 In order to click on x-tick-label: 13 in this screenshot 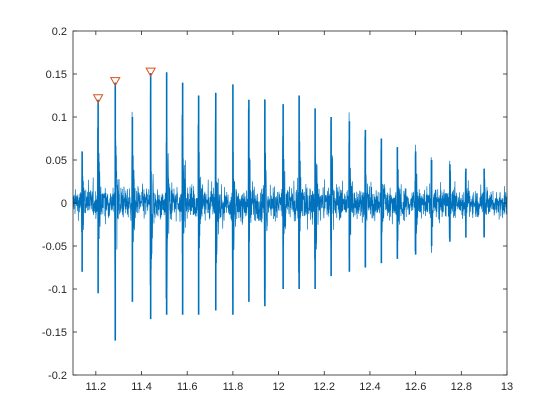, I will do `click(507, 387)`.